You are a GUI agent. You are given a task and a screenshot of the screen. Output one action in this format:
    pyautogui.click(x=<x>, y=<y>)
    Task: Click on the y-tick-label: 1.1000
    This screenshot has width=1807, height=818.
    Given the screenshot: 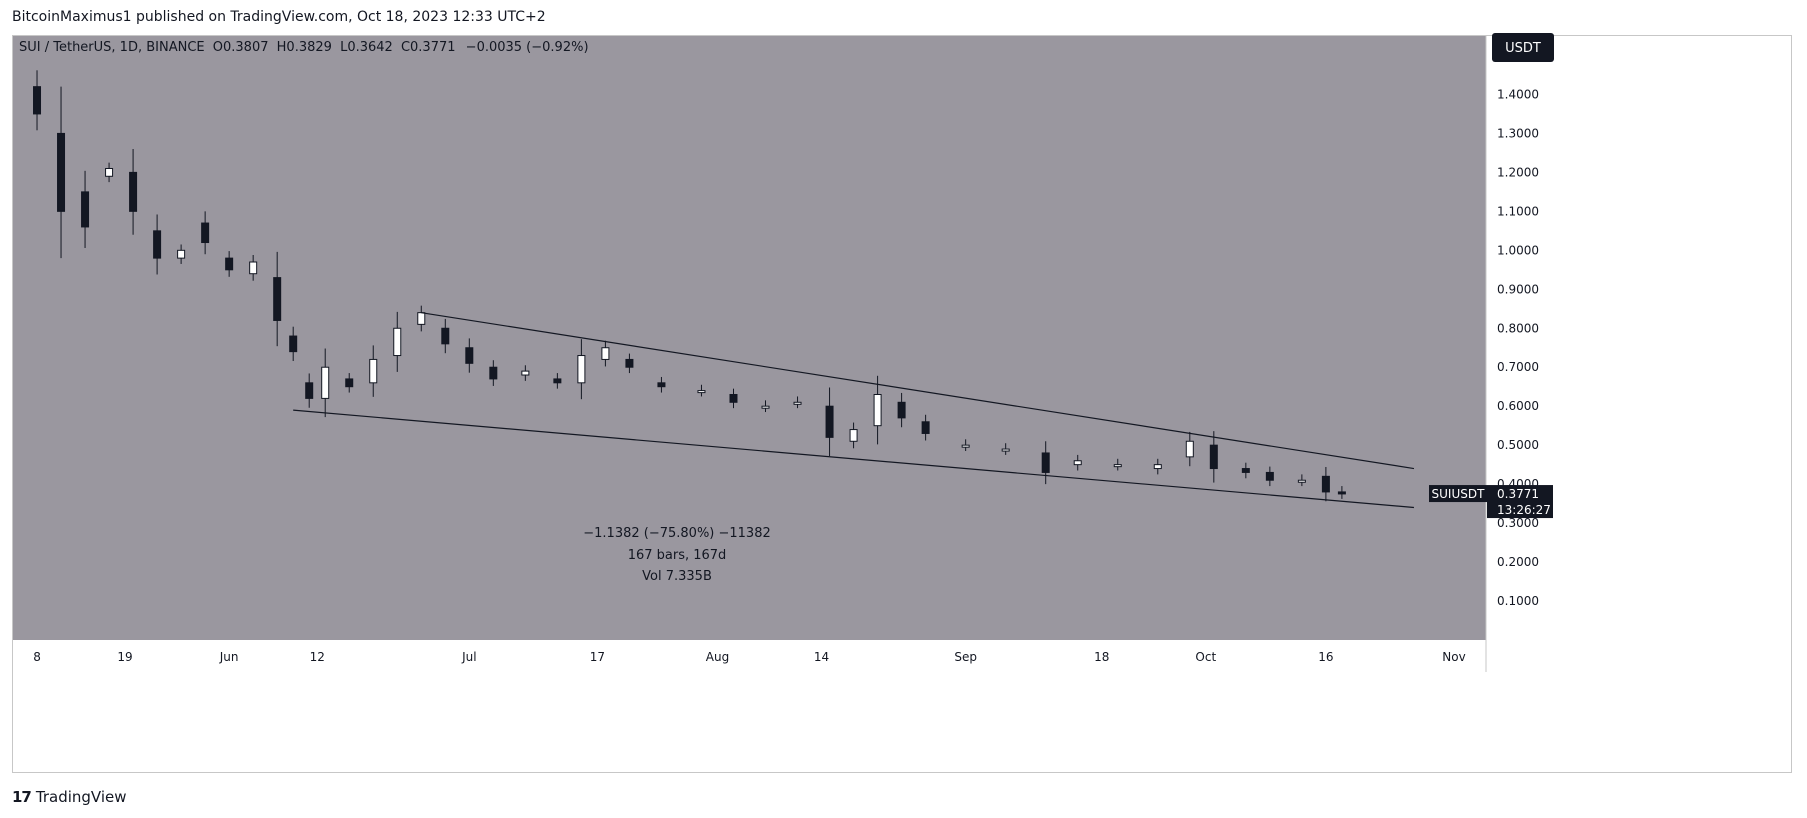 What is the action you would take?
    pyautogui.click(x=1518, y=211)
    